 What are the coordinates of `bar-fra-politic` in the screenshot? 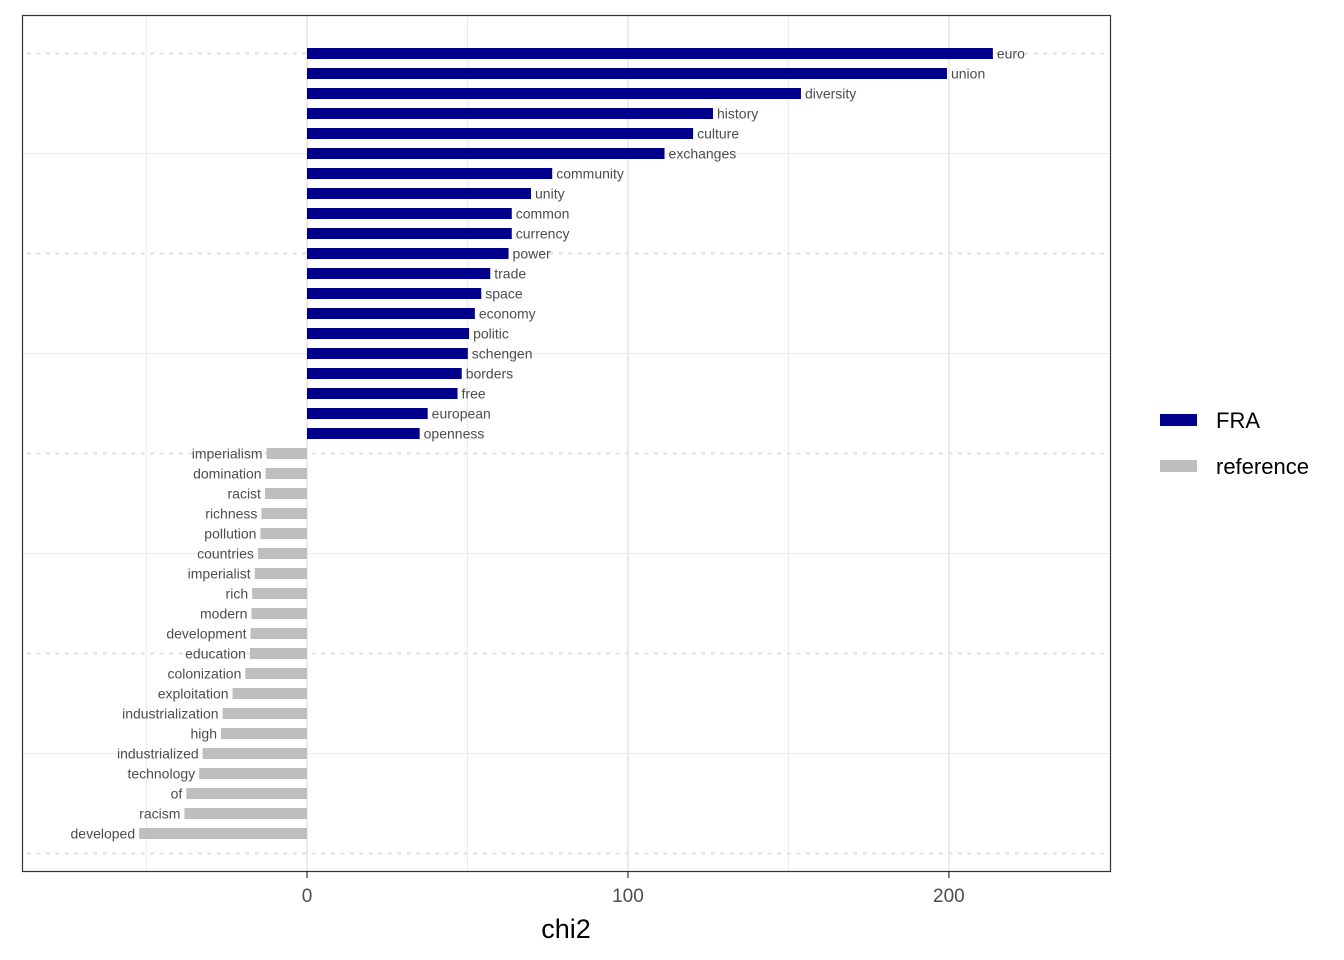 It's located at (388, 333).